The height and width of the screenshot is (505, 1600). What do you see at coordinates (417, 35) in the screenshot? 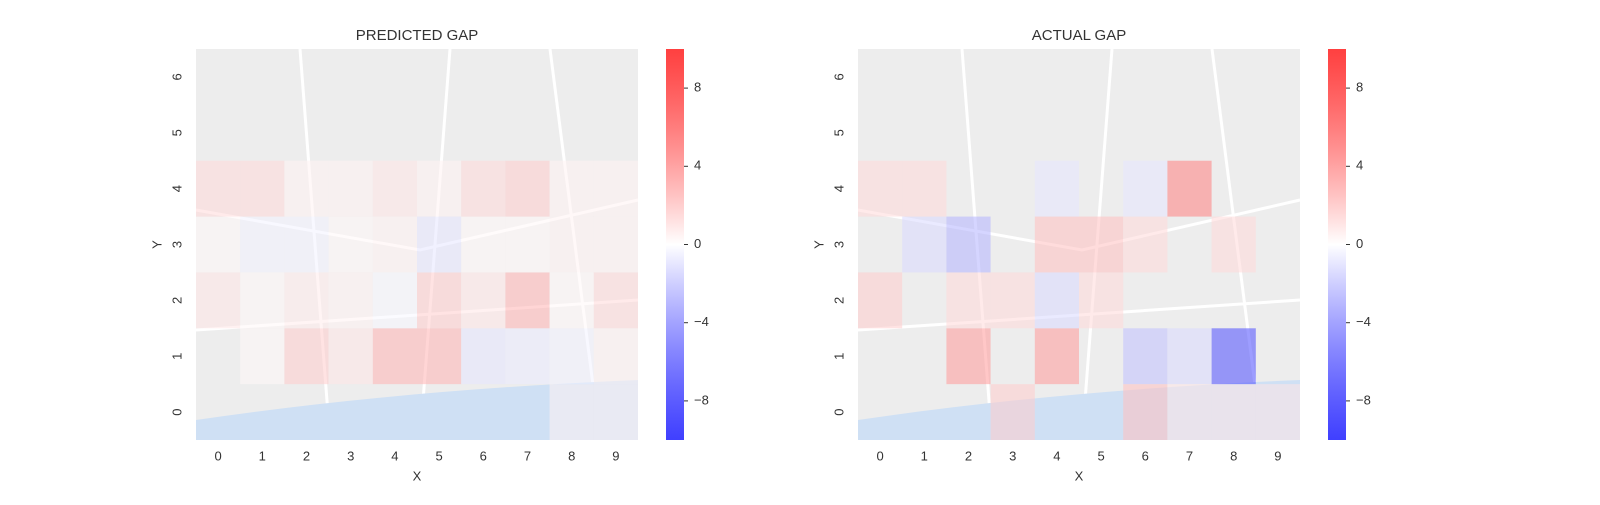
I see `chart-title: PREDICTED GAP` at bounding box center [417, 35].